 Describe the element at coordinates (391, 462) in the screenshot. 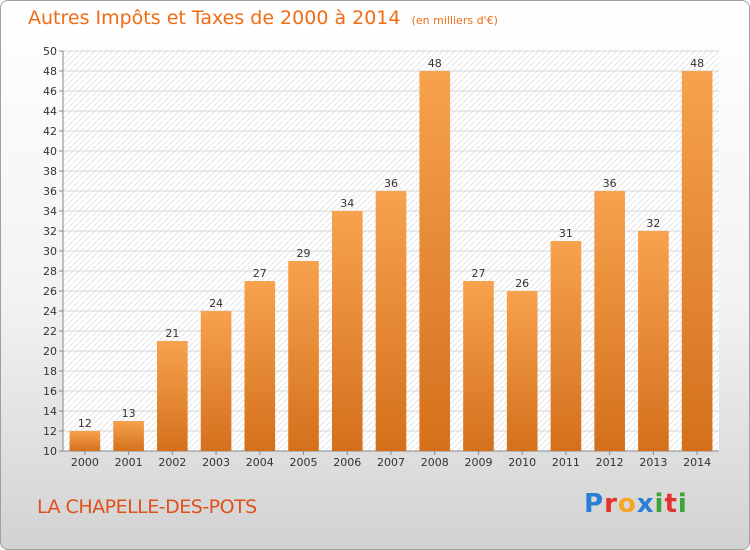

I see `x-tick-label: 2007` at that location.